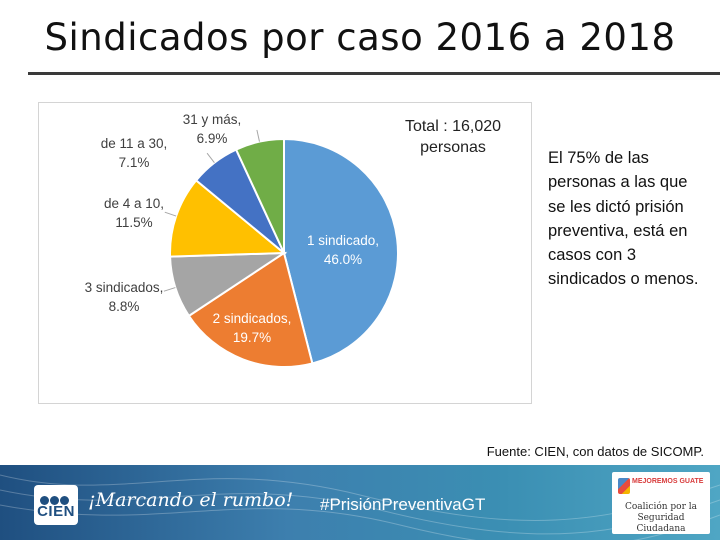  I want to click on slice-value-label-31-y-mas: 6.9%, so click(212, 138).